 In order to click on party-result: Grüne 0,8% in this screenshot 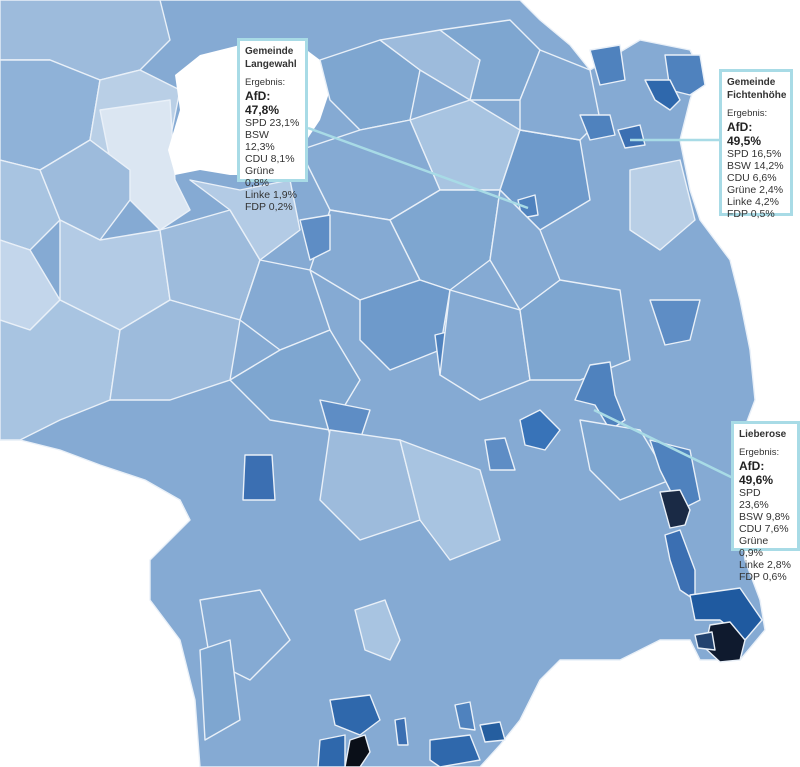, I will do `click(260, 177)`.